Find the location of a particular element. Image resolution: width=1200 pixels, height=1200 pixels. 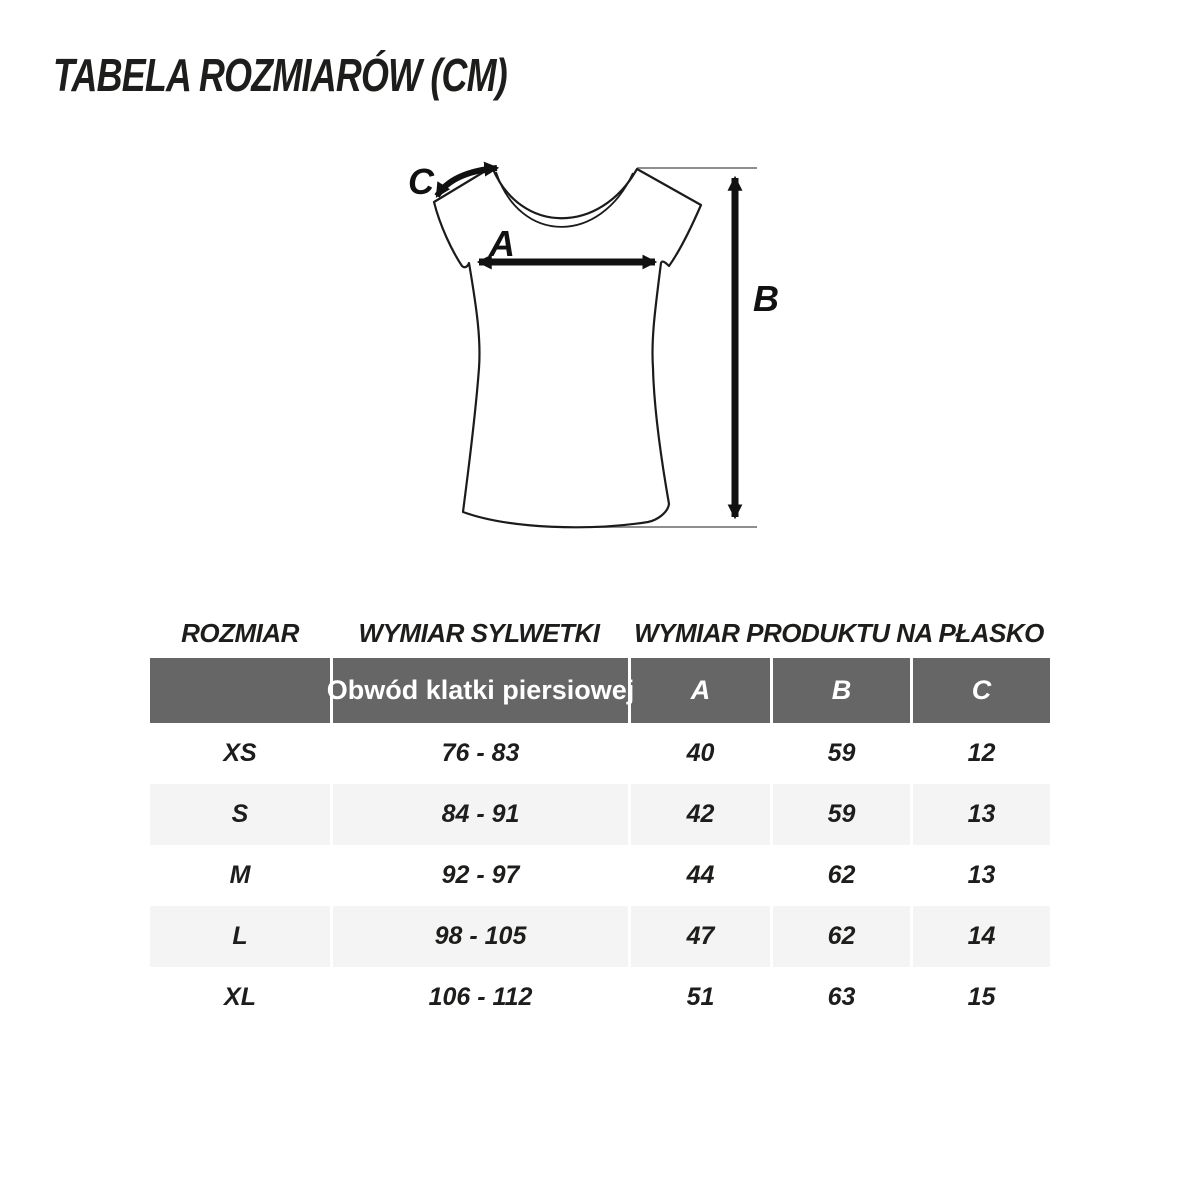

label-c: C is located at coordinates (421, 181).